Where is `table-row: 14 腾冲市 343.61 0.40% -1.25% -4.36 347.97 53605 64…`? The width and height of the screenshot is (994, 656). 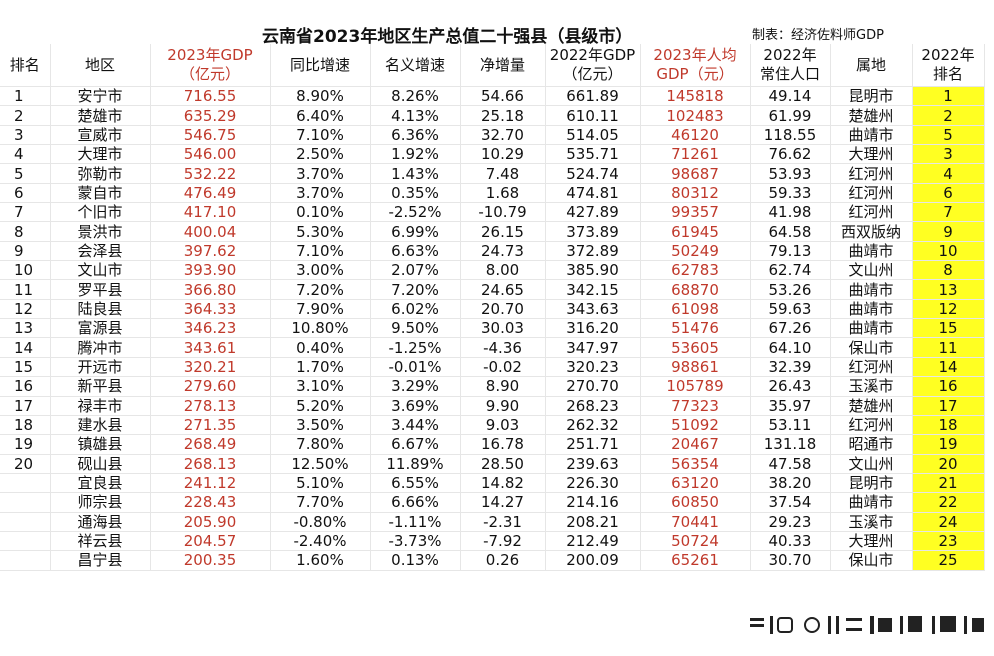 table-row: 14 腾冲市 343.61 0.40% -1.25% -4.36 347.97 53605 64… is located at coordinates (492, 347).